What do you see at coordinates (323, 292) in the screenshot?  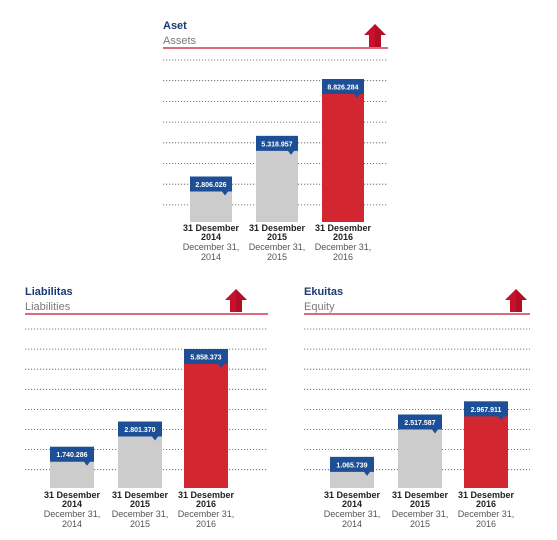 I see `equity-chart-title: Ekuitas` at bounding box center [323, 292].